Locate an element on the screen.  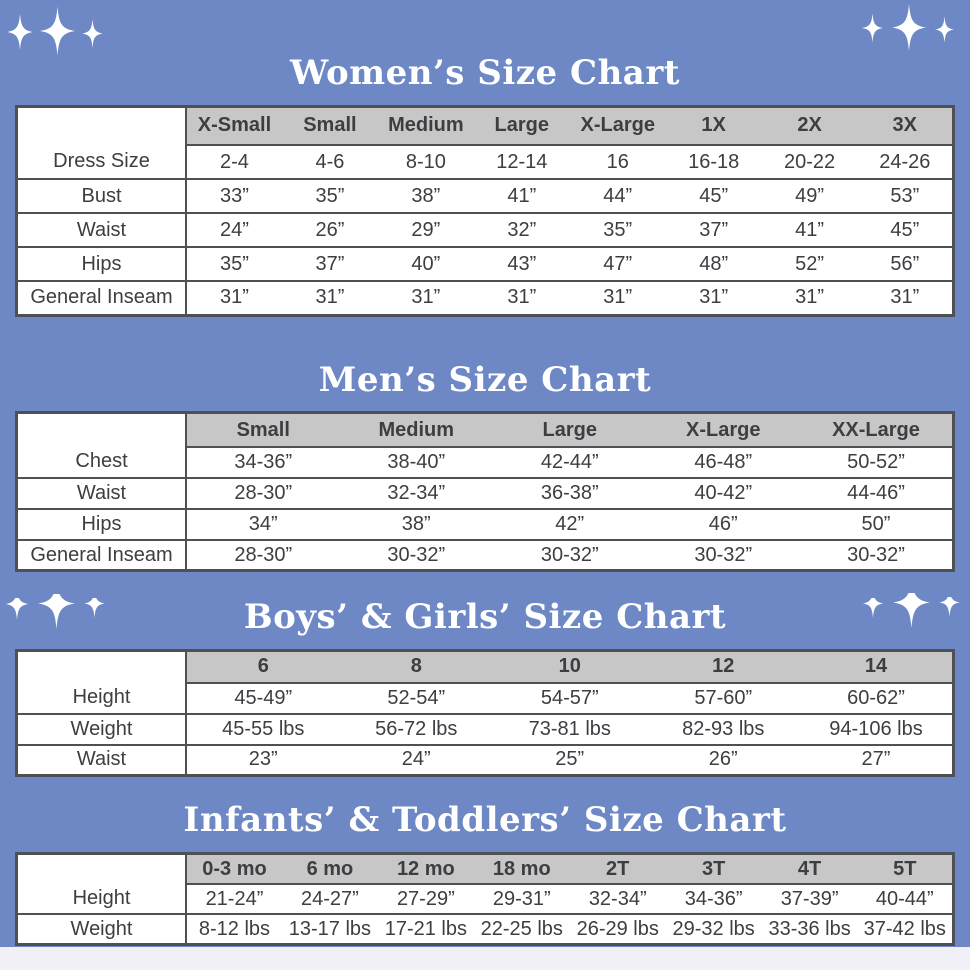
womens-size-chart-title: Women’s Size Chart is located at coordinates (485, 73).